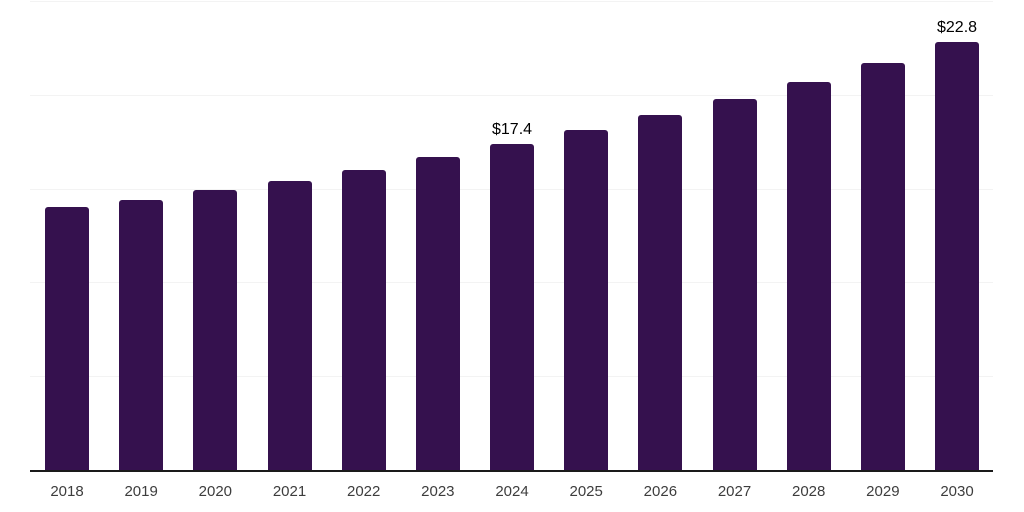  Describe the element at coordinates (363, 491) in the screenshot. I see `x-axis-label-2022: 2022` at that location.